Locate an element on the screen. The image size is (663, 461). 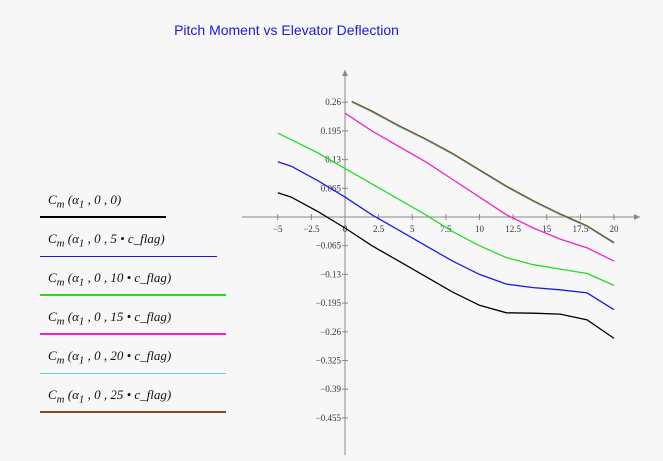
y-tick-label: −0.455 is located at coordinates (329, 418).